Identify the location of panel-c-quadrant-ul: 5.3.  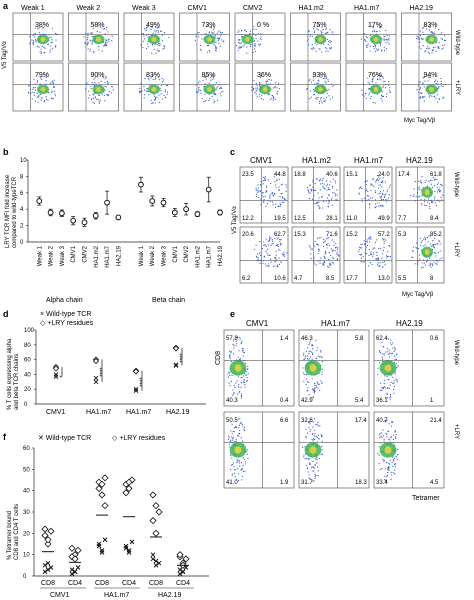
(402, 235).